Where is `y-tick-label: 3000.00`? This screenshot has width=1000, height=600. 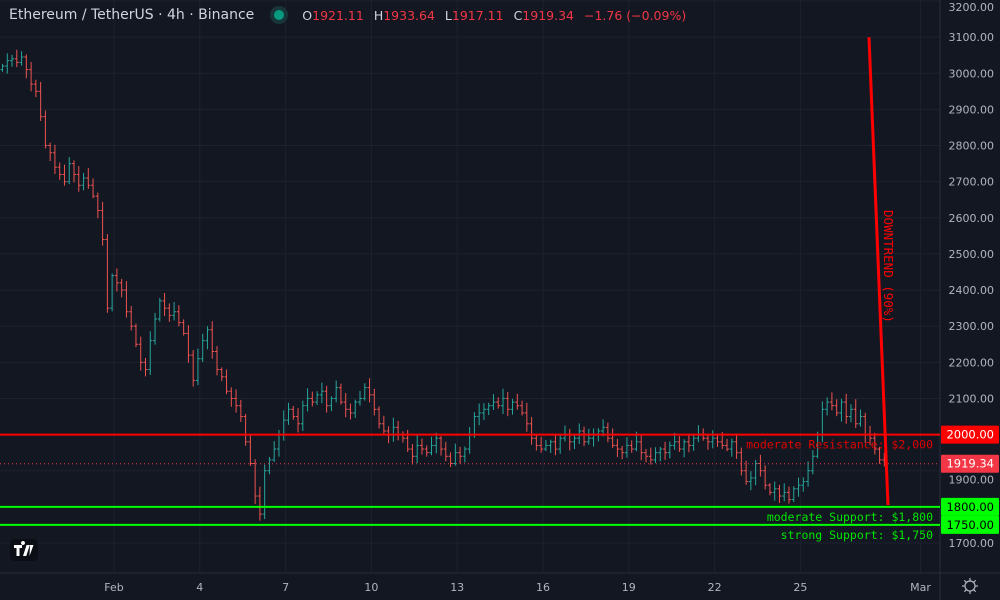 y-tick-label: 3000.00 is located at coordinates (972, 73).